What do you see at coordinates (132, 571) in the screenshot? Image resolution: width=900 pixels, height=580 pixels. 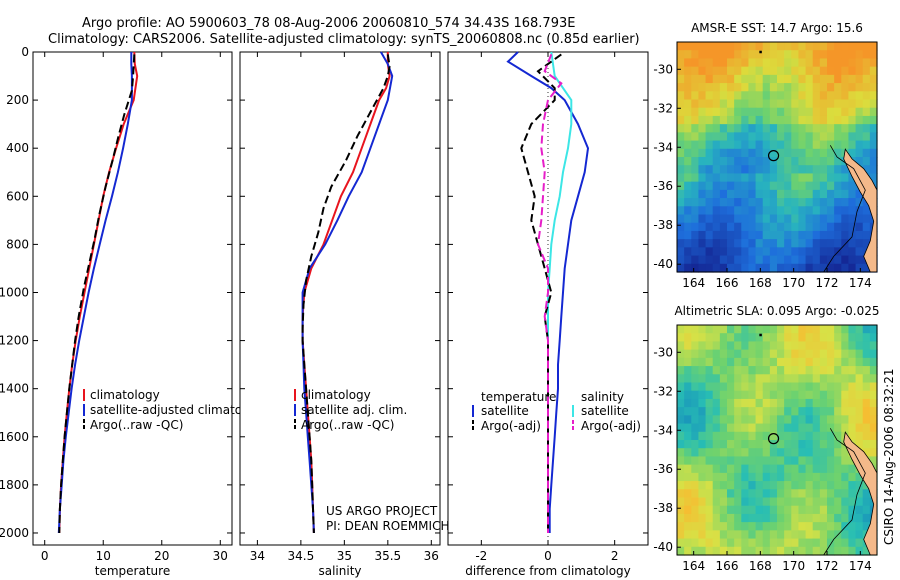 I see `temperature-x-axis-label: temperature` at bounding box center [132, 571].